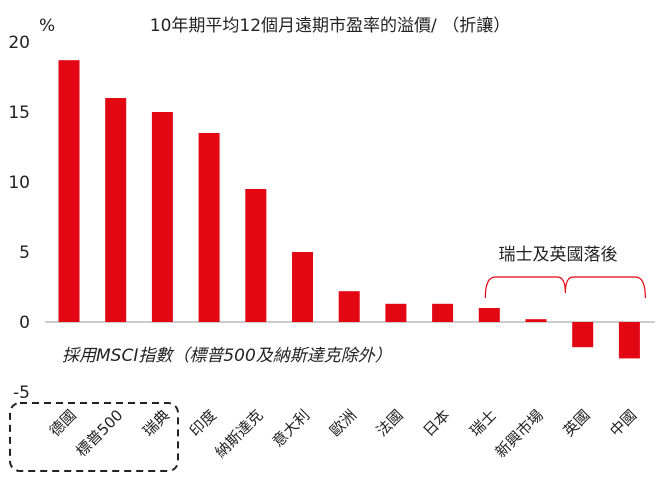 The height and width of the screenshot is (480, 659). What do you see at coordinates (63, 423) in the screenshot?
I see `category-label: 德國` at bounding box center [63, 423].